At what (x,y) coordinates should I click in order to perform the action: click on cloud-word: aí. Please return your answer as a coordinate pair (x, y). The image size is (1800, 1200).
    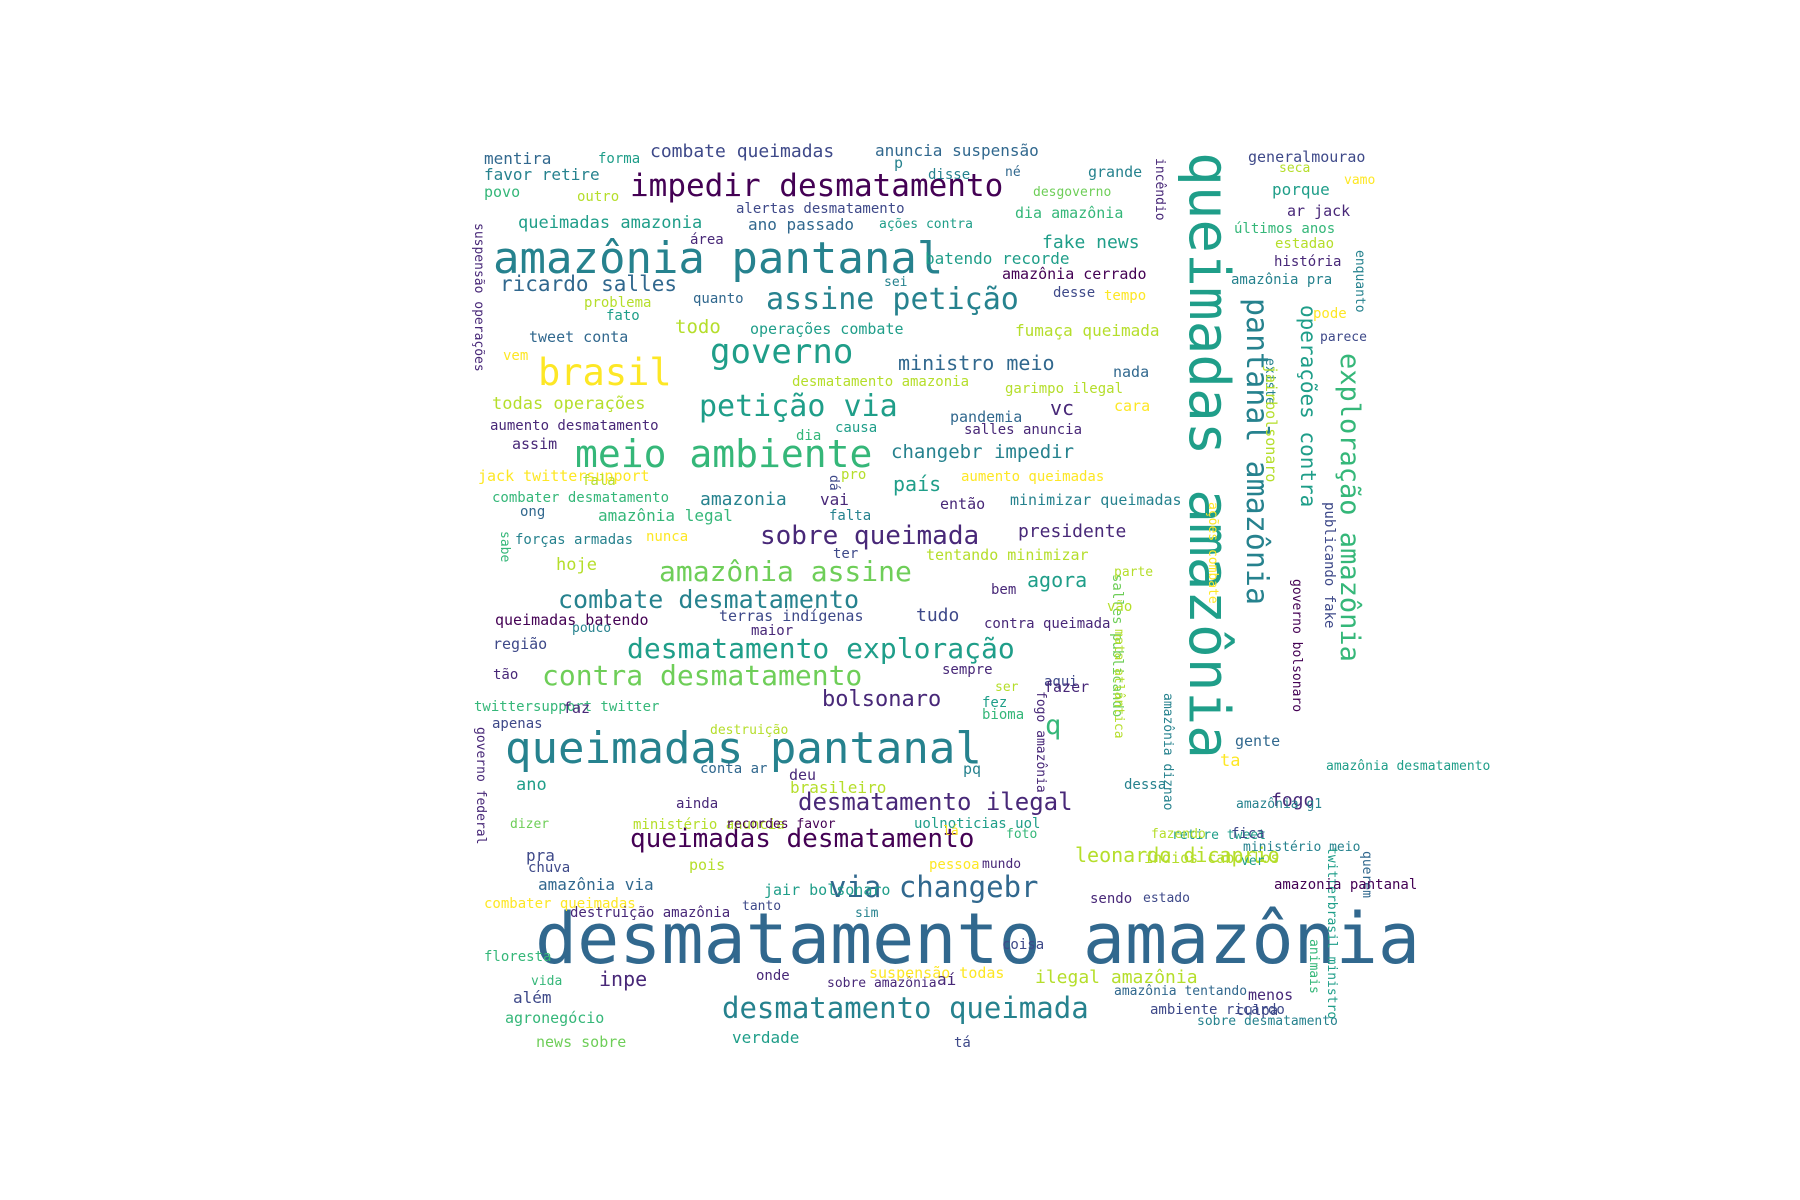
    Looking at the image, I should click on (947, 979).